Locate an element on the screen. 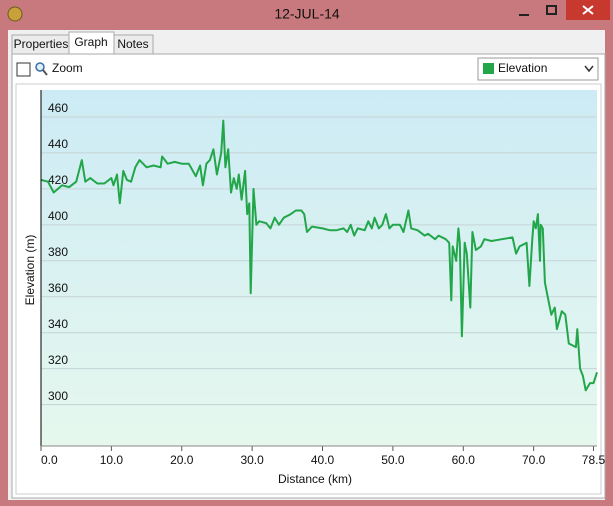  x-tick-label: 40.0 is located at coordinates (323, 460).